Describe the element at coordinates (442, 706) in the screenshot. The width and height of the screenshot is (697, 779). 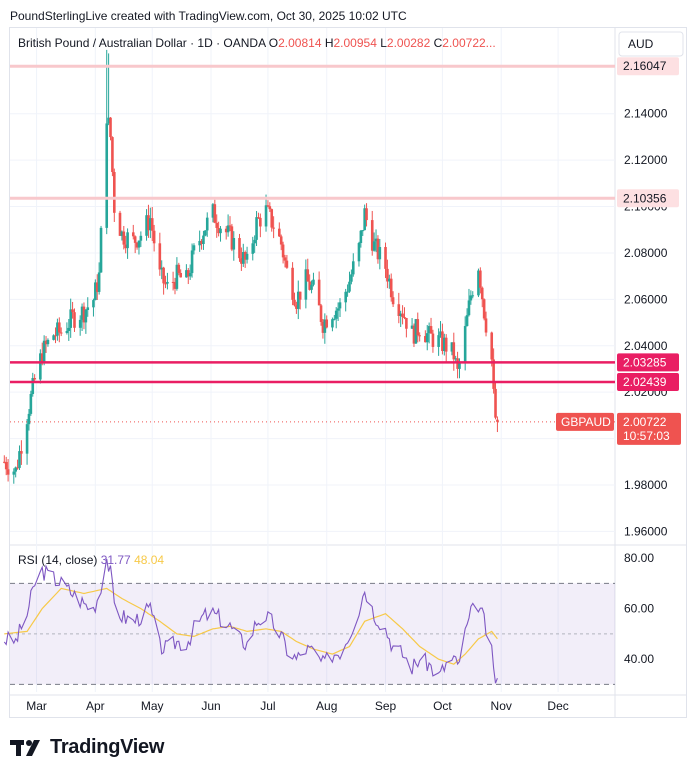
I see `x-tick-label: Oct` at that location.